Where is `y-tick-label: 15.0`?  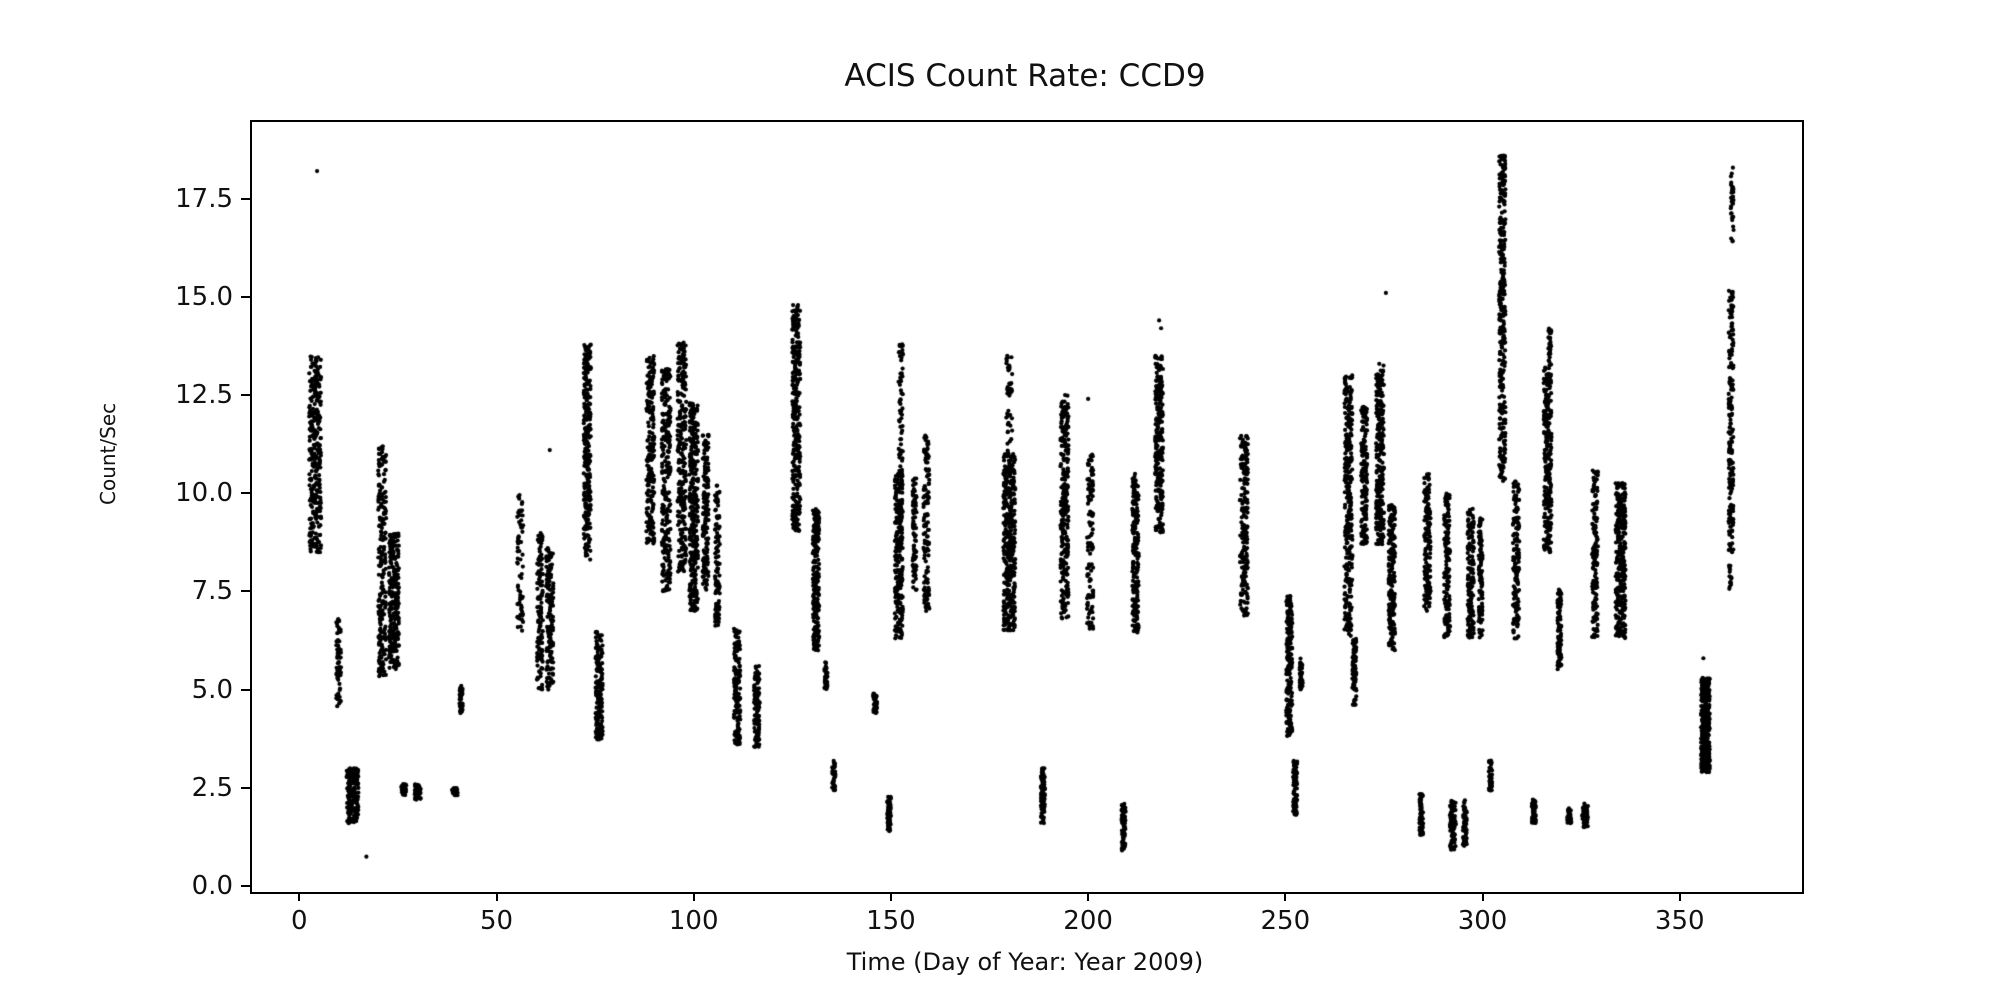 y-tick-label: 15.0 is located at coordinates (204, 296).